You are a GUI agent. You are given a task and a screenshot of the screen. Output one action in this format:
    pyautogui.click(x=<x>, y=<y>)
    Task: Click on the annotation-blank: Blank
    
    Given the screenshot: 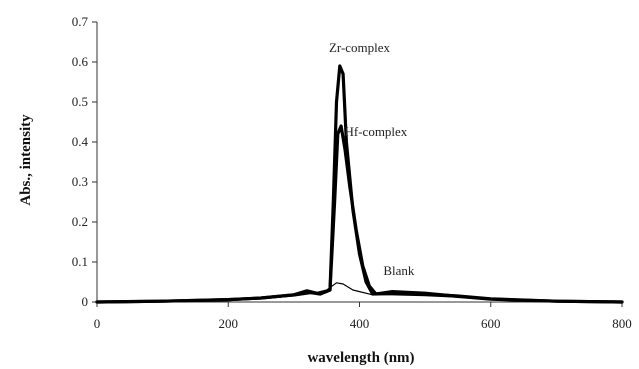 What is the action you would take?
    pyautogui.click(x=399, y=270)
    